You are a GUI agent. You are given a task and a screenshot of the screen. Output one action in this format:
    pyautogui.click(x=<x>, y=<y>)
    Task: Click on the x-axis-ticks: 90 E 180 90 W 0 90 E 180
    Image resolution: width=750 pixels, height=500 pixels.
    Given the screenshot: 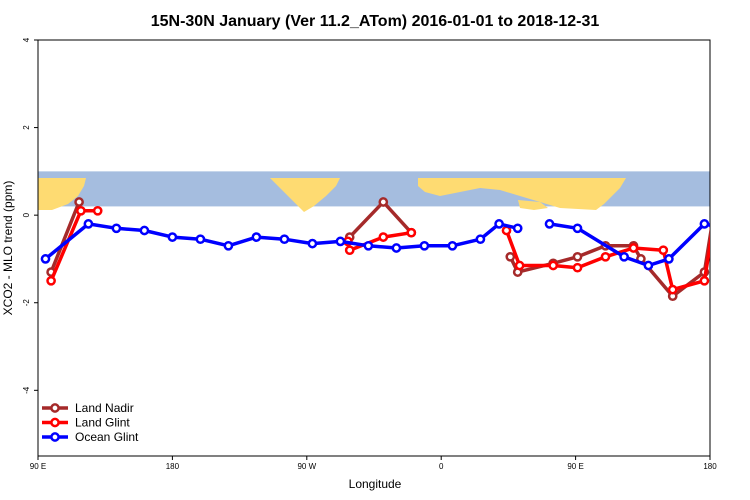 What is the action you would take?
    pyautogui.click(x=373, y=463)
    